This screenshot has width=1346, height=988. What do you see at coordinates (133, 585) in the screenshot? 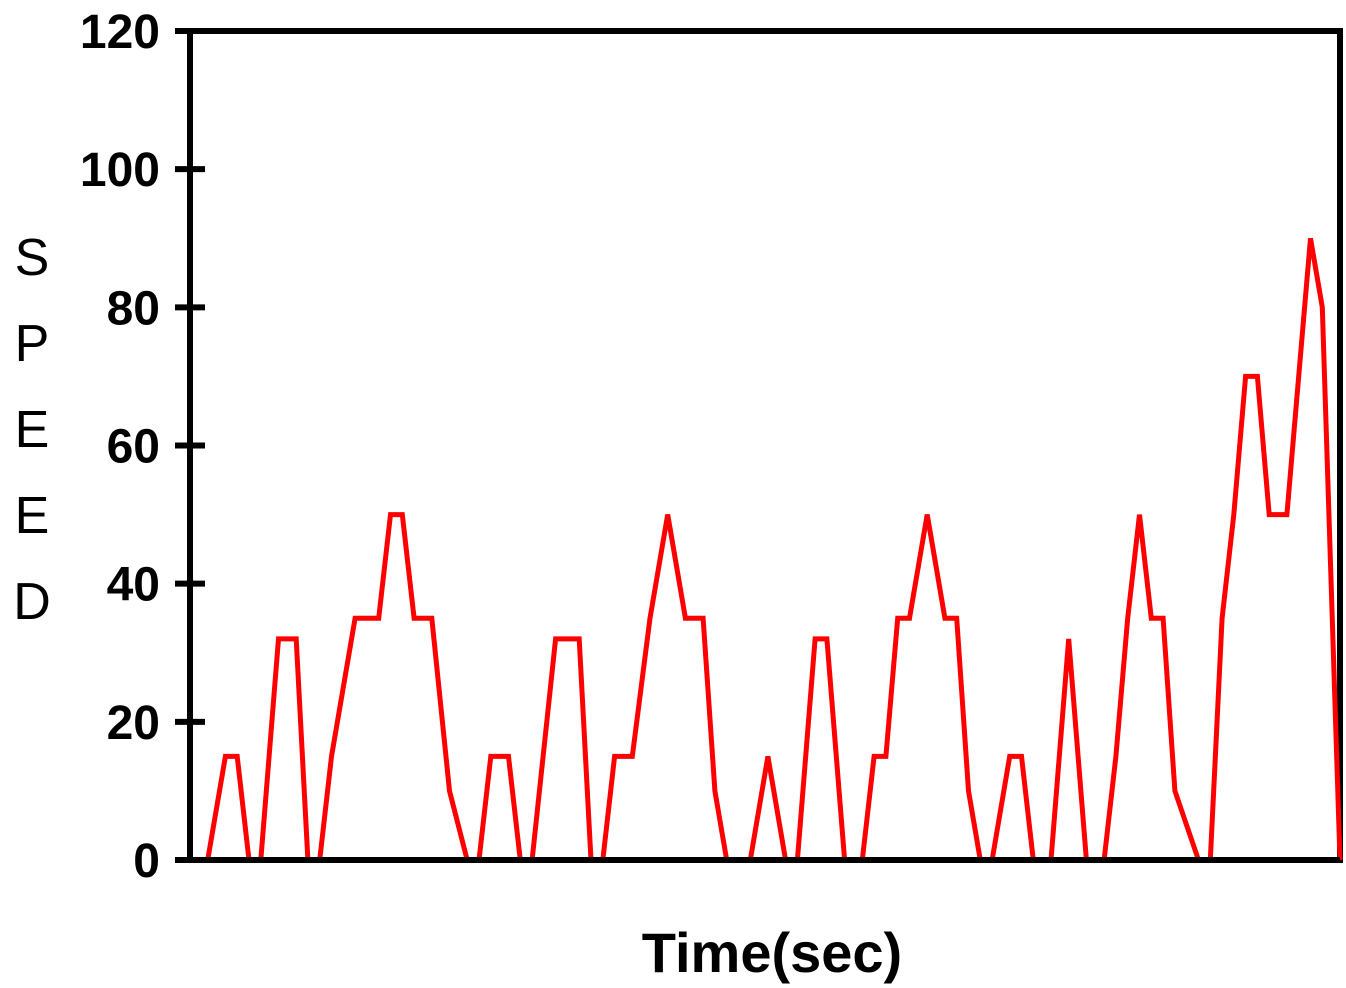
I see `y-tick-label-40: 40` at bounding box center [133, 585].